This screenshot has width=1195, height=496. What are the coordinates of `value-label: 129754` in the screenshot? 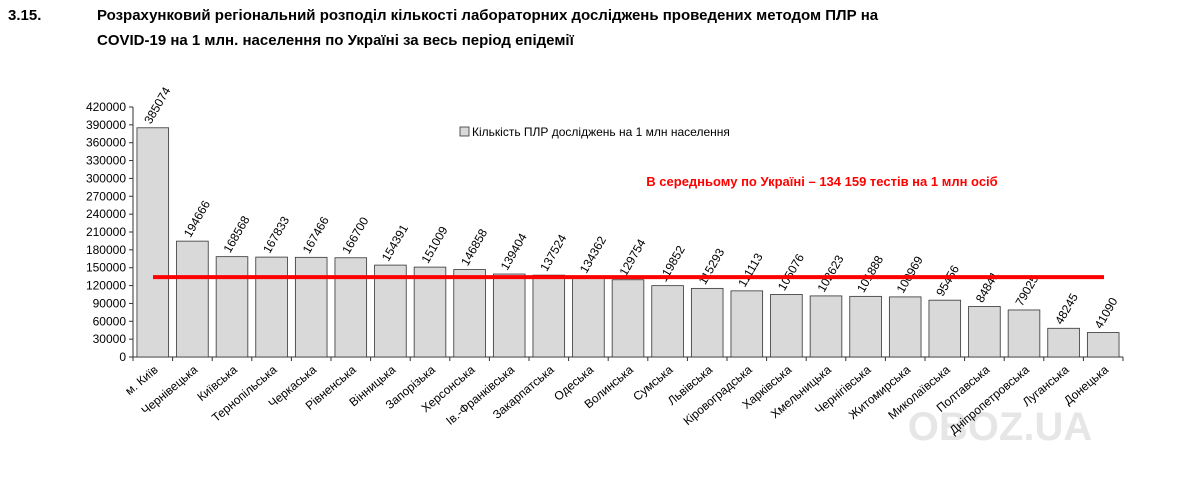 It's located at (632, 257).